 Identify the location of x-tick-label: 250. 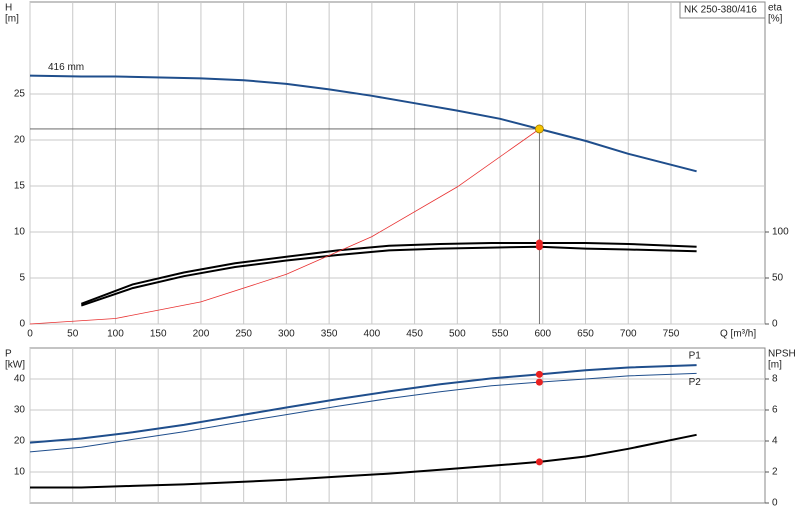
(243, 334).